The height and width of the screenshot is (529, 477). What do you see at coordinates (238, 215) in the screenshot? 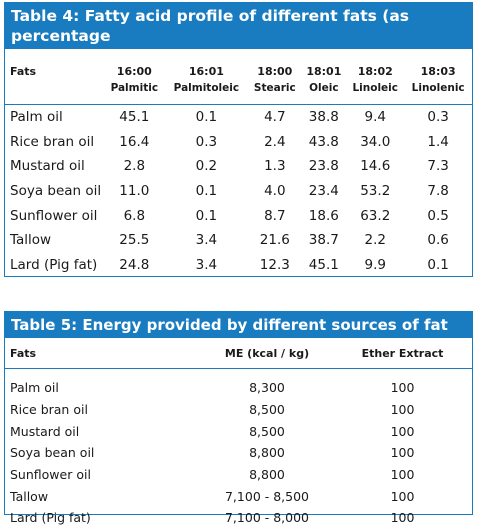
I see `table-row: Sunflower oil 6.8 0.1 8.7 18.6 63.2 0.5` at bounding box center [238, 215].